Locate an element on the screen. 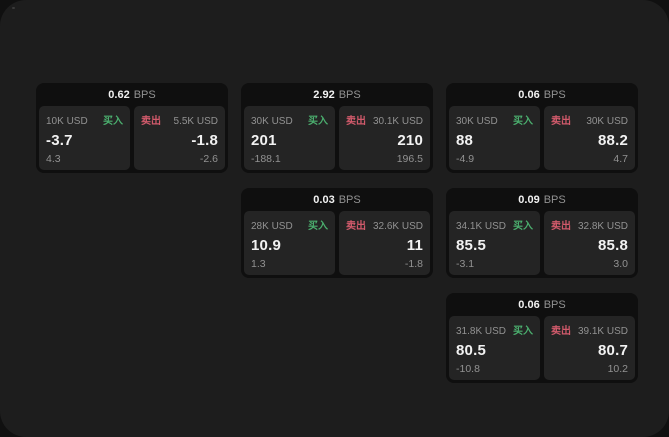 The image size is (669, 437). sell-amount: 32.8K USD is located at coordinates (602, 226).